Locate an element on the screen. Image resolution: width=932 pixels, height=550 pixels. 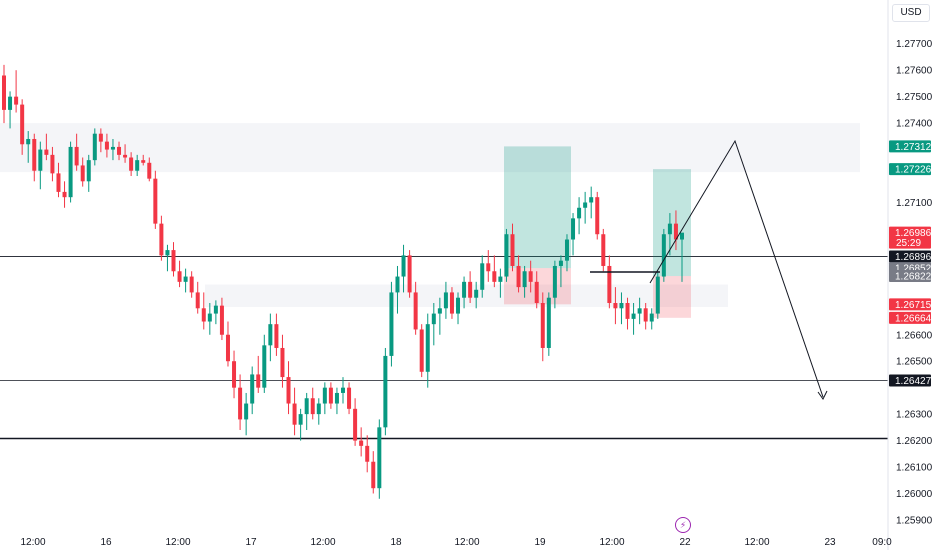
price-tick-label: 1.26600 is located at coordinates (914, 335).